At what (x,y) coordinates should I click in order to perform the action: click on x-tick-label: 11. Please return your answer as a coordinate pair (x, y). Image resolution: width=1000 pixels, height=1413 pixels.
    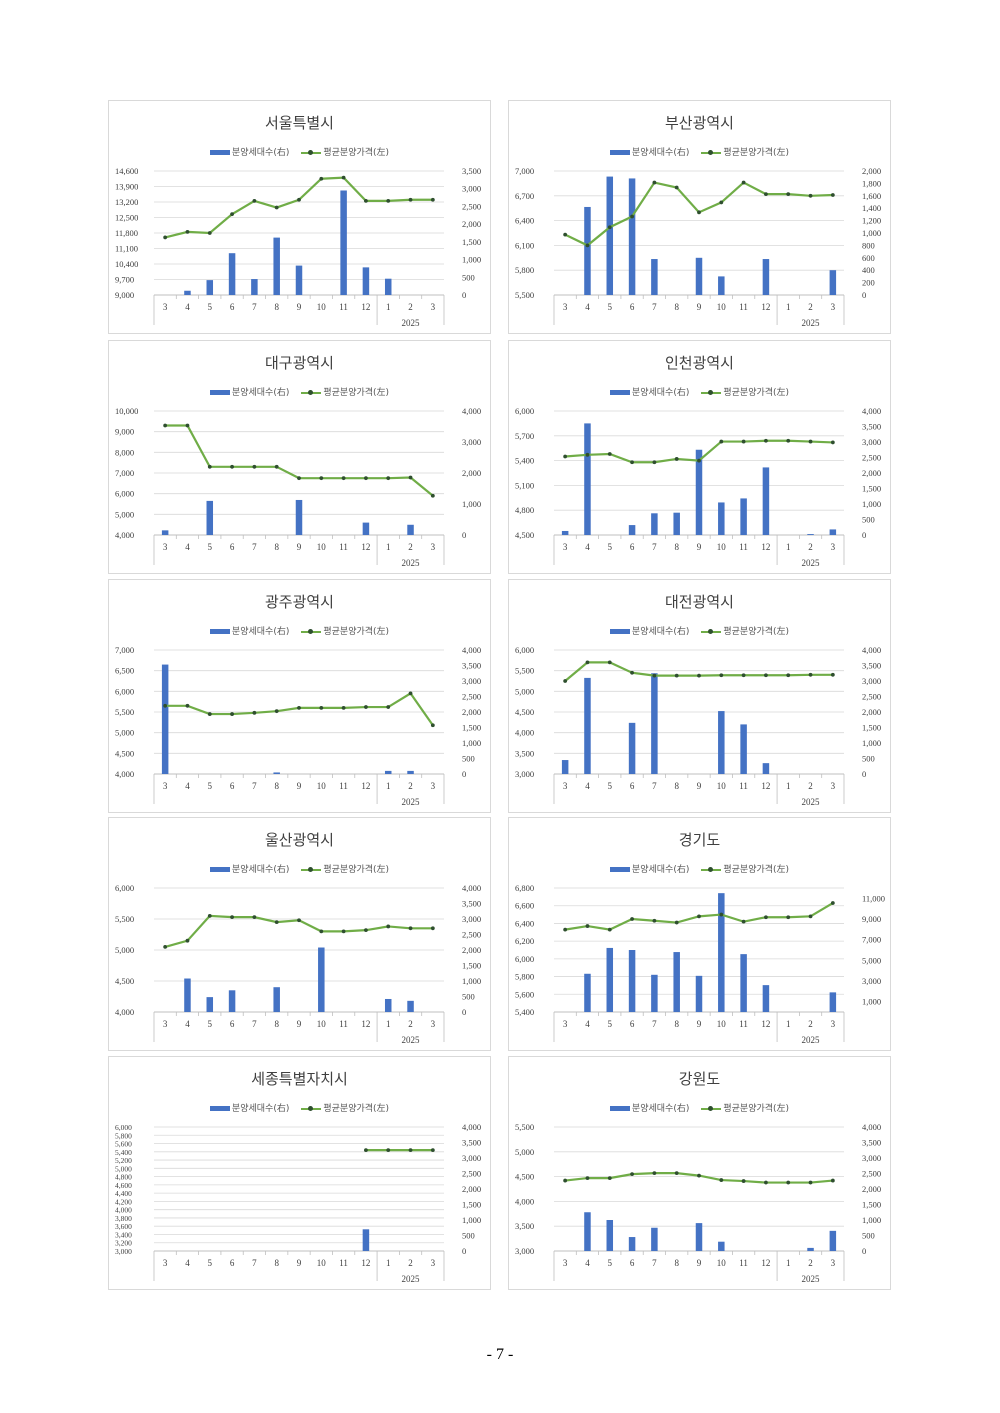
    Looking at the image, I should click on (343, 786).